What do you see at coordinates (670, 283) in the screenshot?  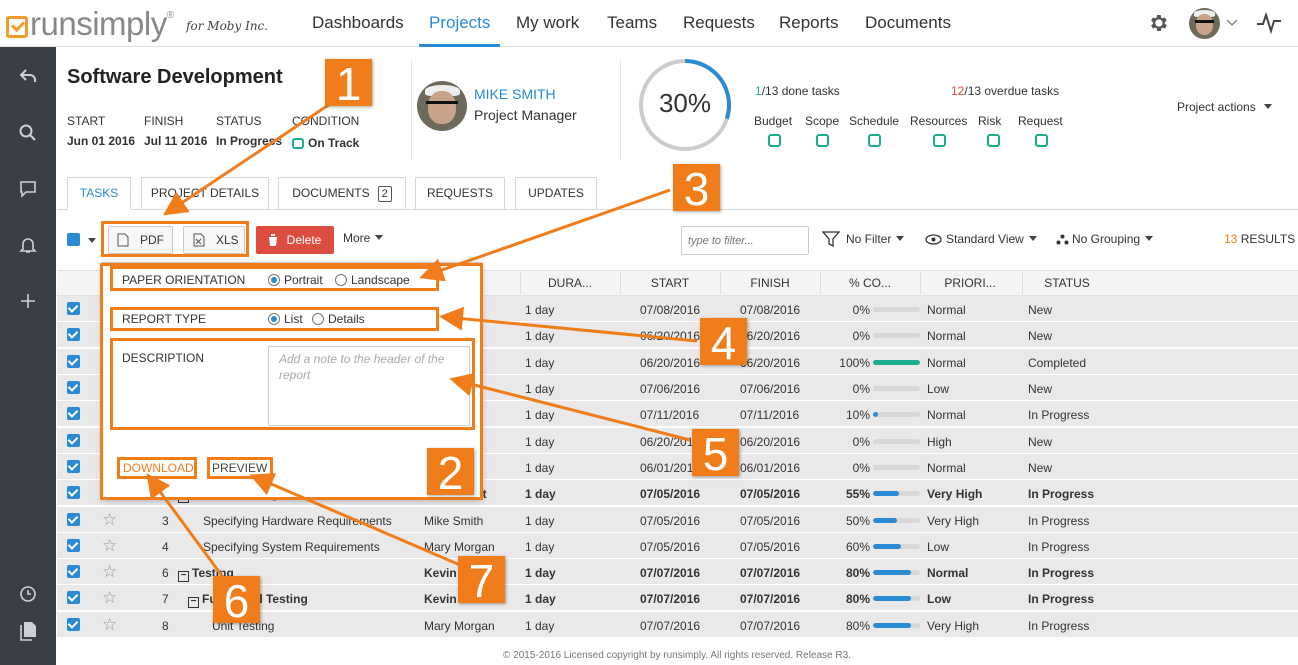 I see `column-start: START` at bounding box center [670, 283].